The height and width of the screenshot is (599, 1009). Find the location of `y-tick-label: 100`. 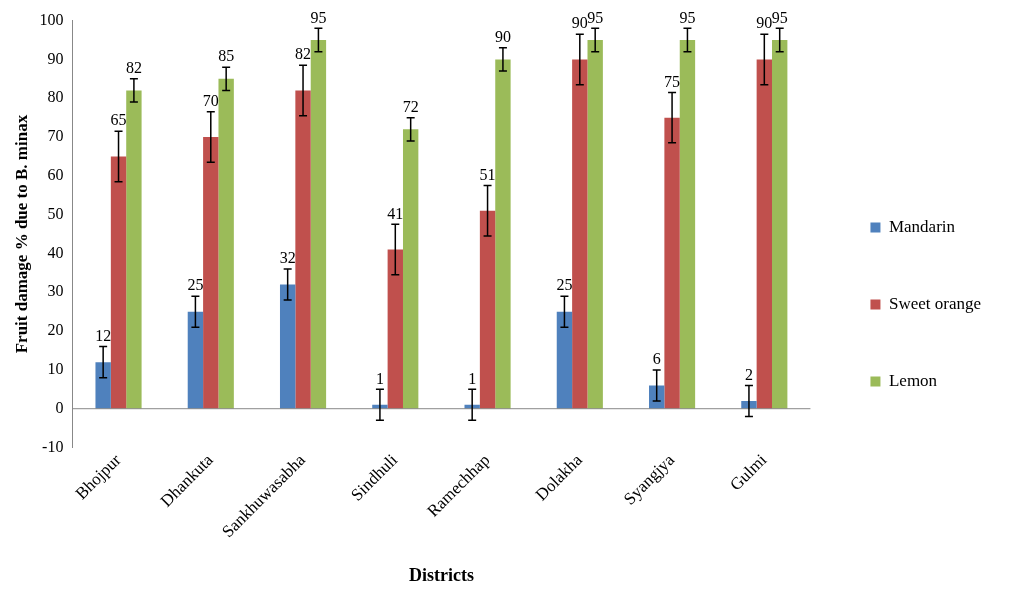

y-tick-label: 100 is located at coordinates (51, 19).